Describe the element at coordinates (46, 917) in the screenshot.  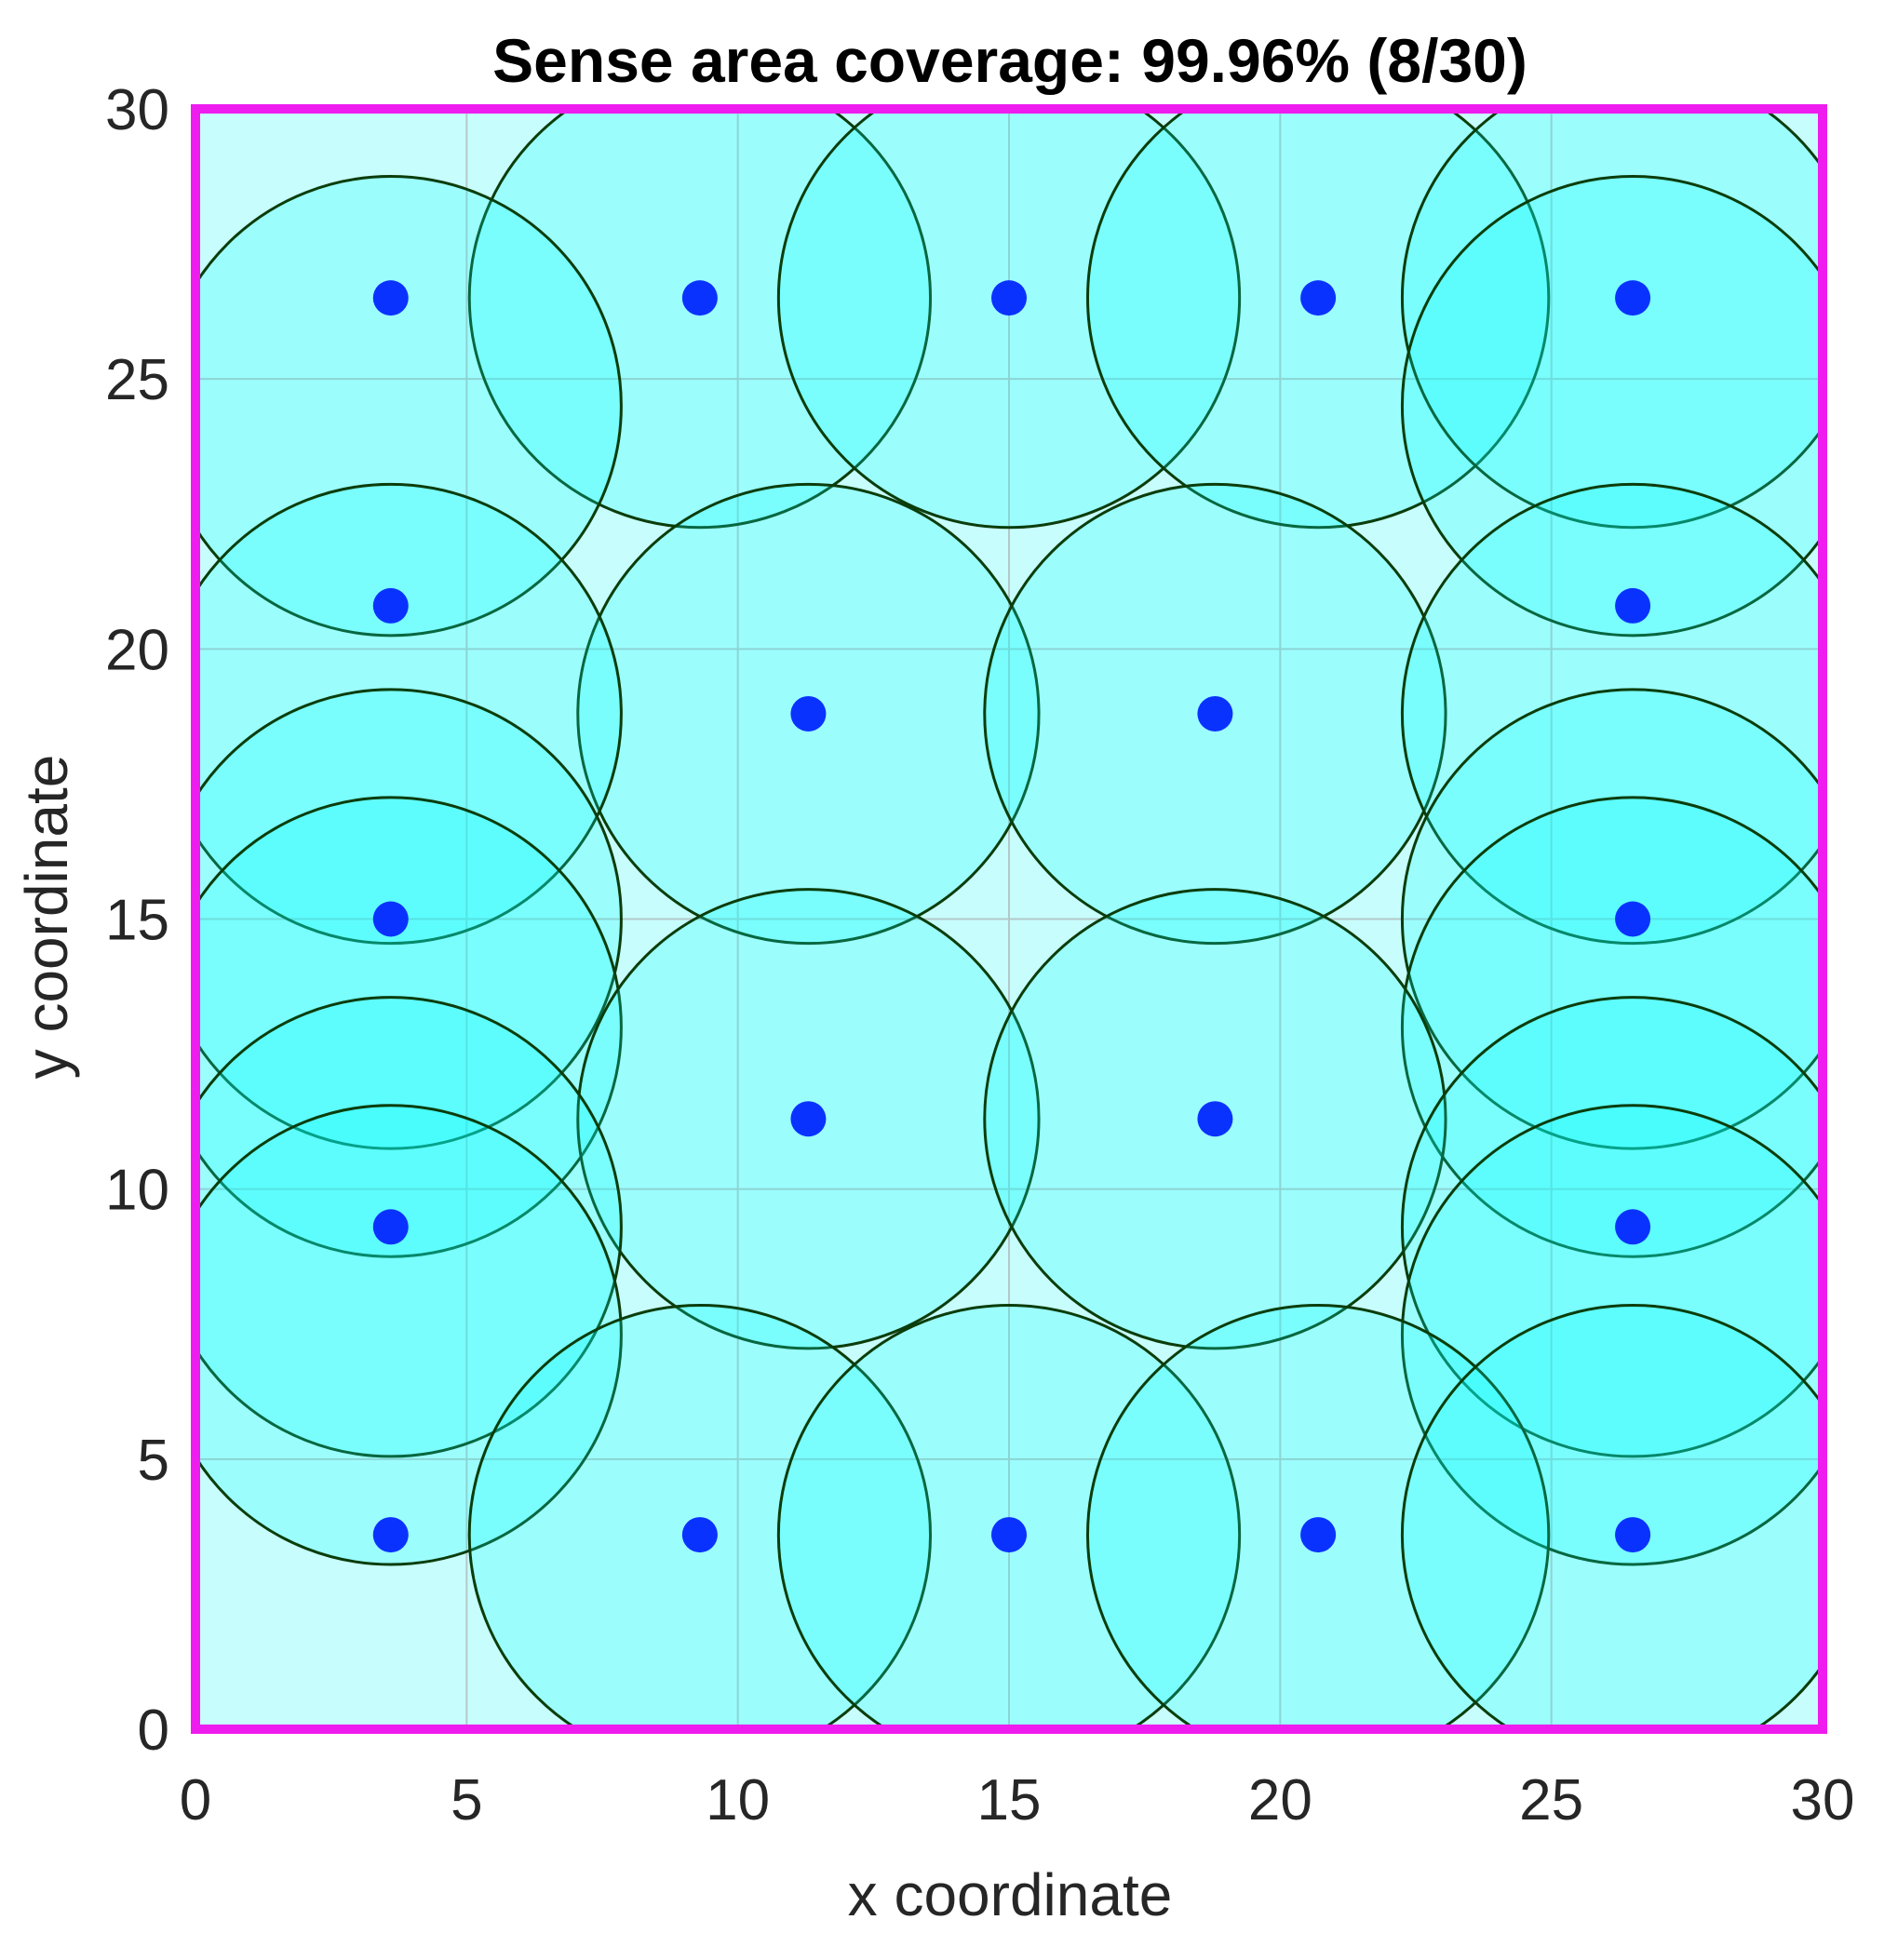
I see `y-axis-label: y coordinate` at that location.